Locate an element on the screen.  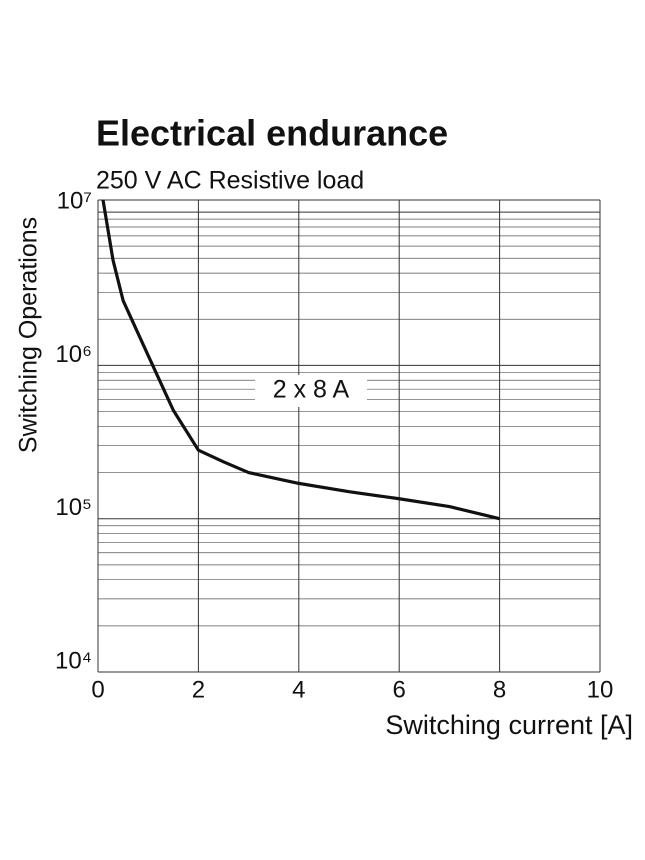
y-tick-label: 10⁷ is located at coordinates (74, 200).